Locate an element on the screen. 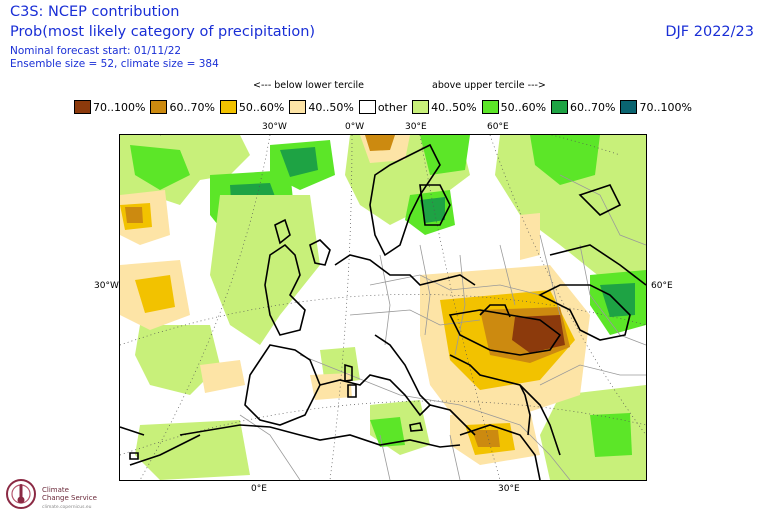  below-tercile-label: <--- below lower tercile is located at coordinates (308, 85).